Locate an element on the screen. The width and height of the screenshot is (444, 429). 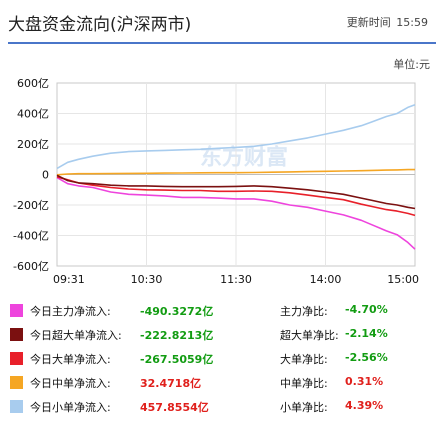
x-tick-label: 15:00 is located at coordinates (403, 279).